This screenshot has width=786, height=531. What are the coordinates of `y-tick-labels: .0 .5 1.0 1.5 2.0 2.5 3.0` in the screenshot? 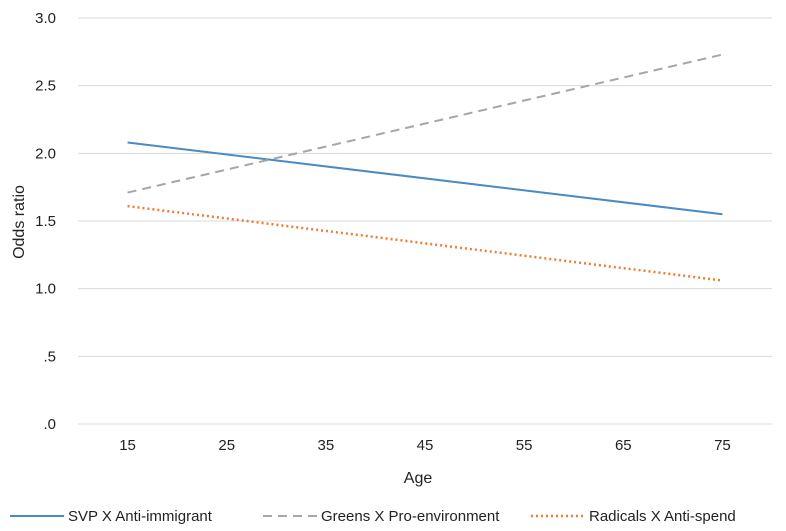 It's located at (45, 221).